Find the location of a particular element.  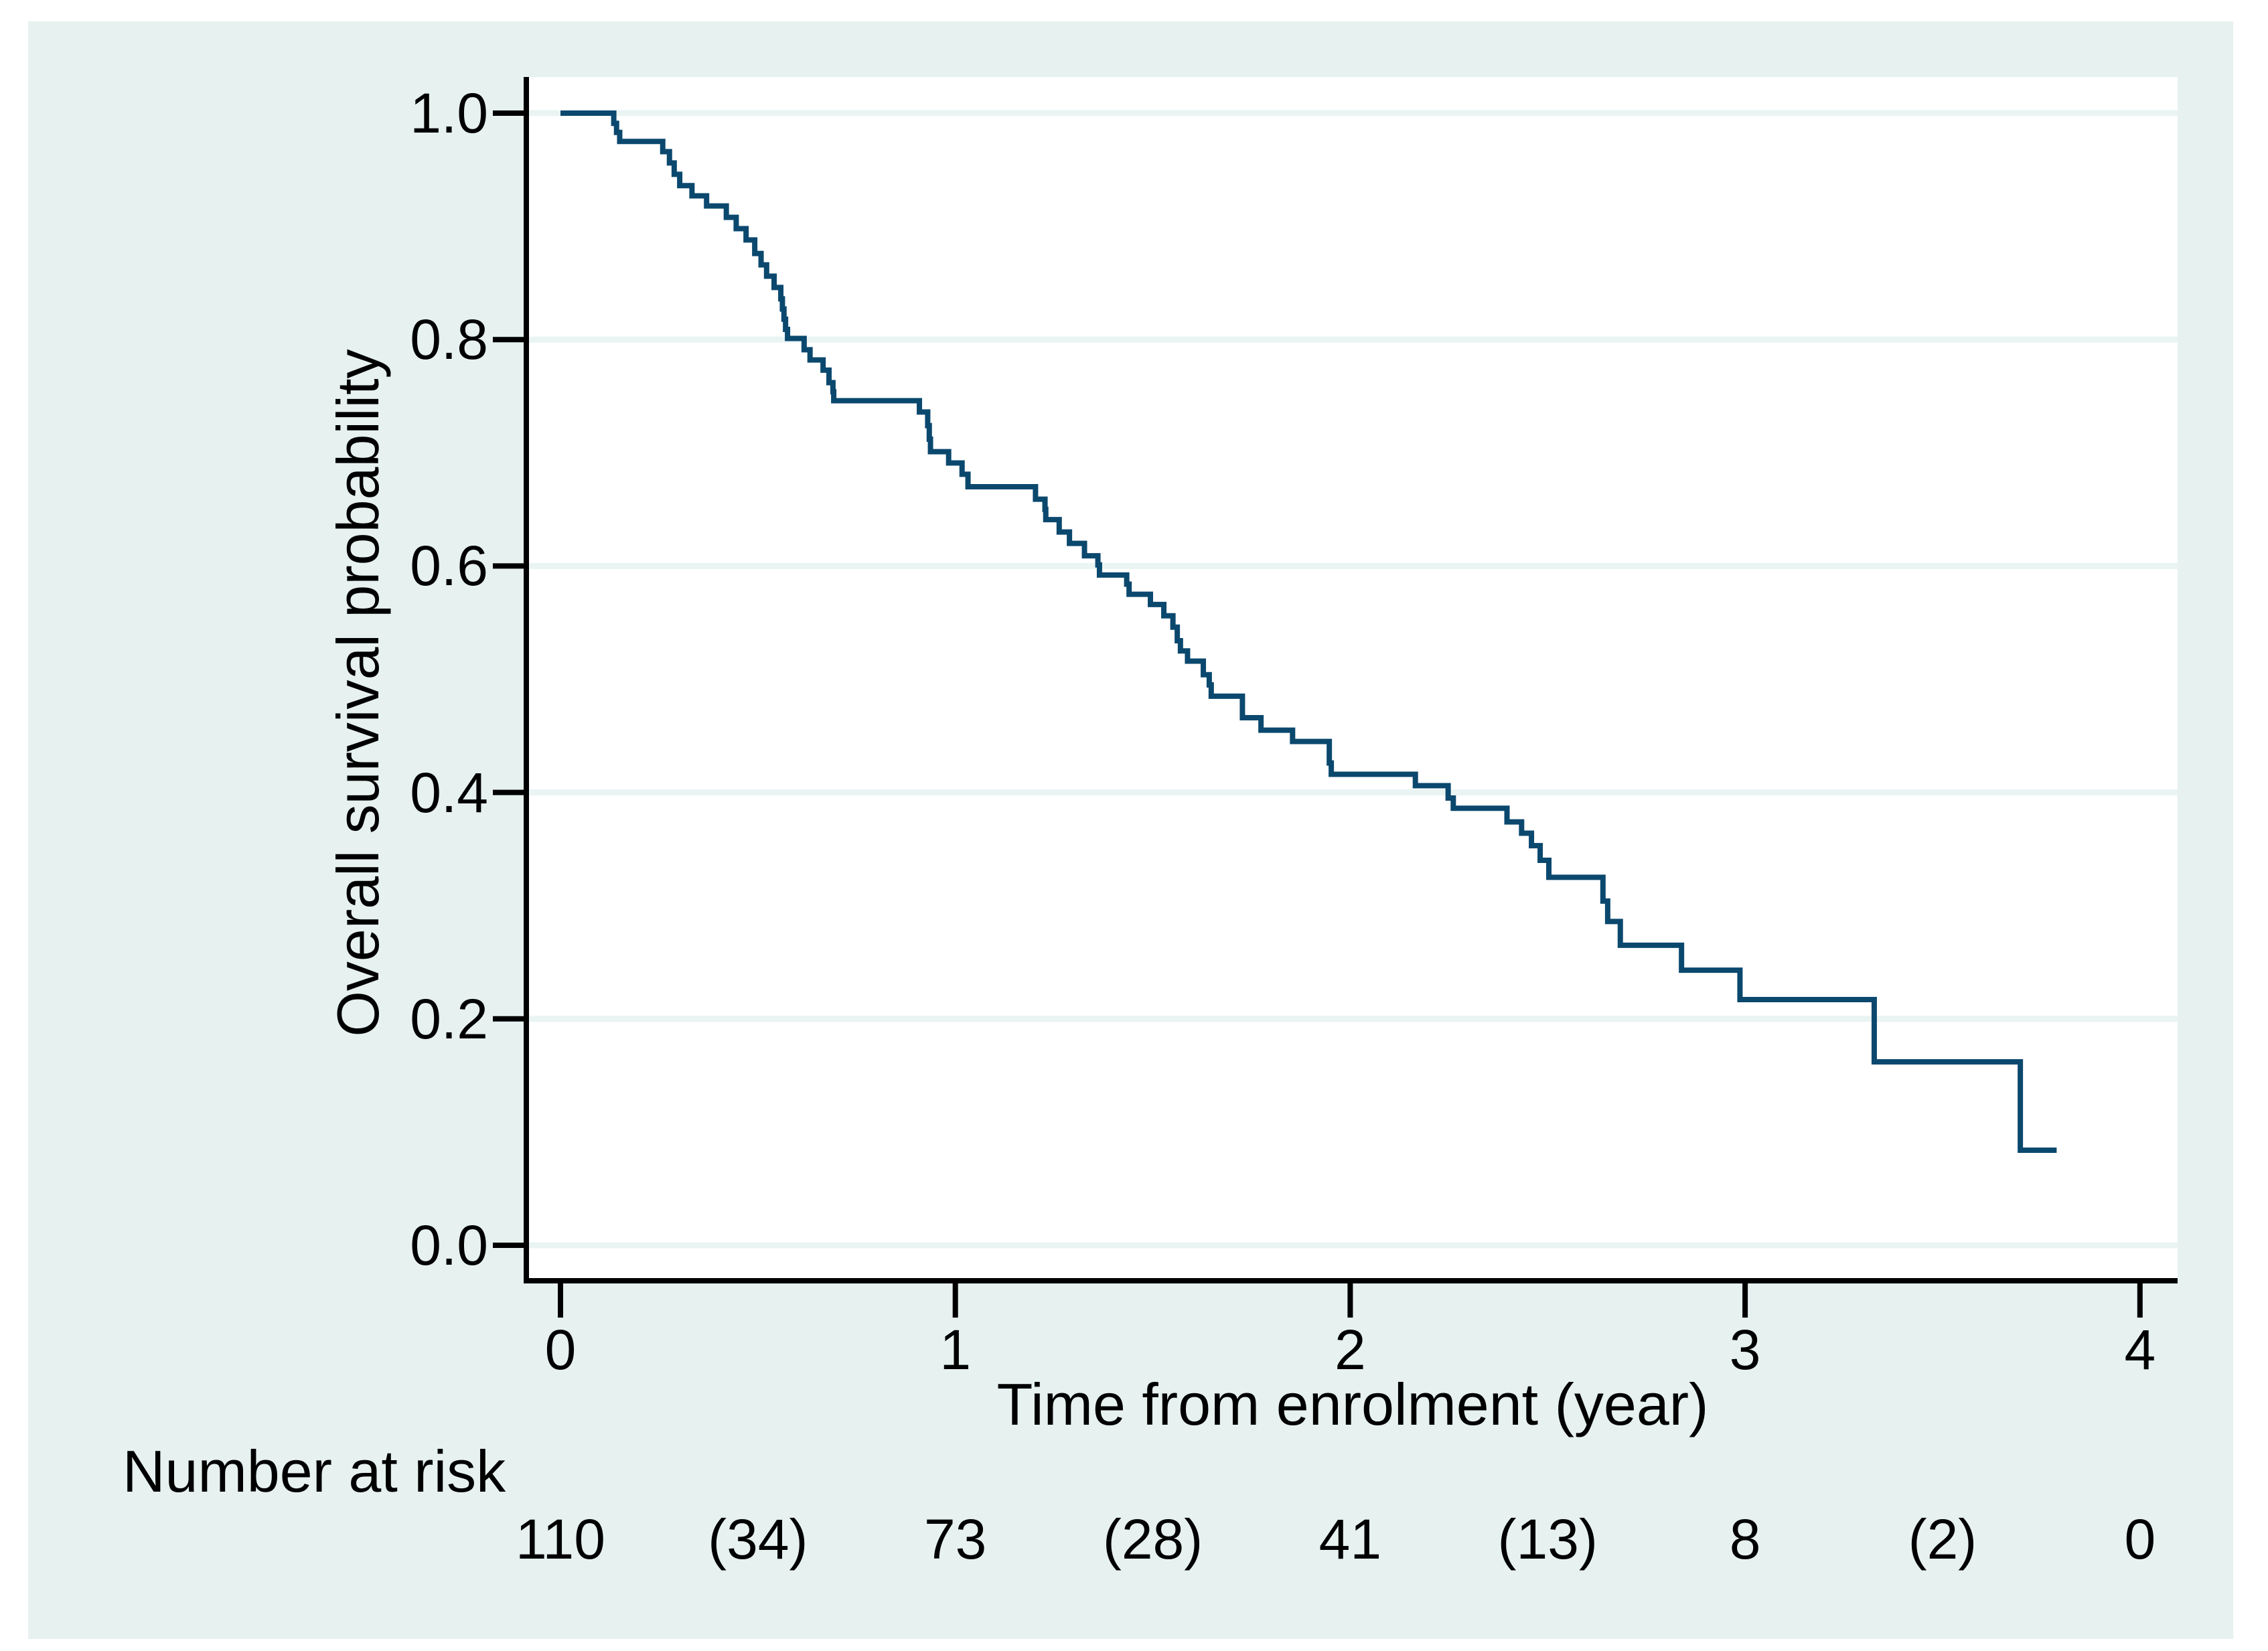

risk-value-t0: 110 is located at coordinates (560, 1539).